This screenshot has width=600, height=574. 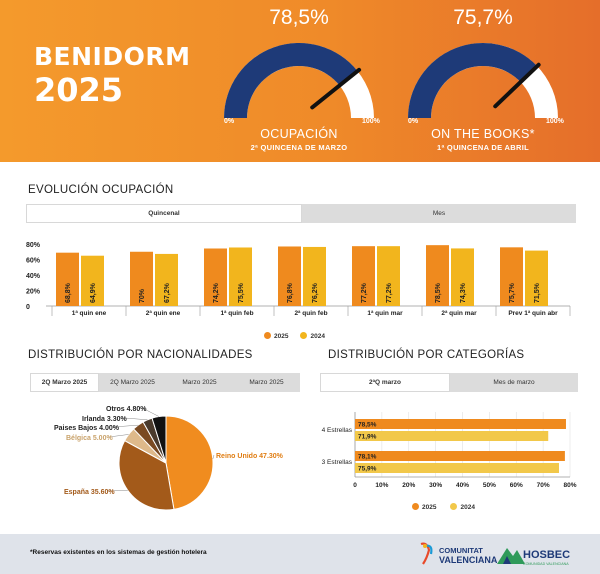 What do you see at coordinates (367, 437) in the screenshot?
I see `data-label: 71,9%` at bounding box center [367, 437].